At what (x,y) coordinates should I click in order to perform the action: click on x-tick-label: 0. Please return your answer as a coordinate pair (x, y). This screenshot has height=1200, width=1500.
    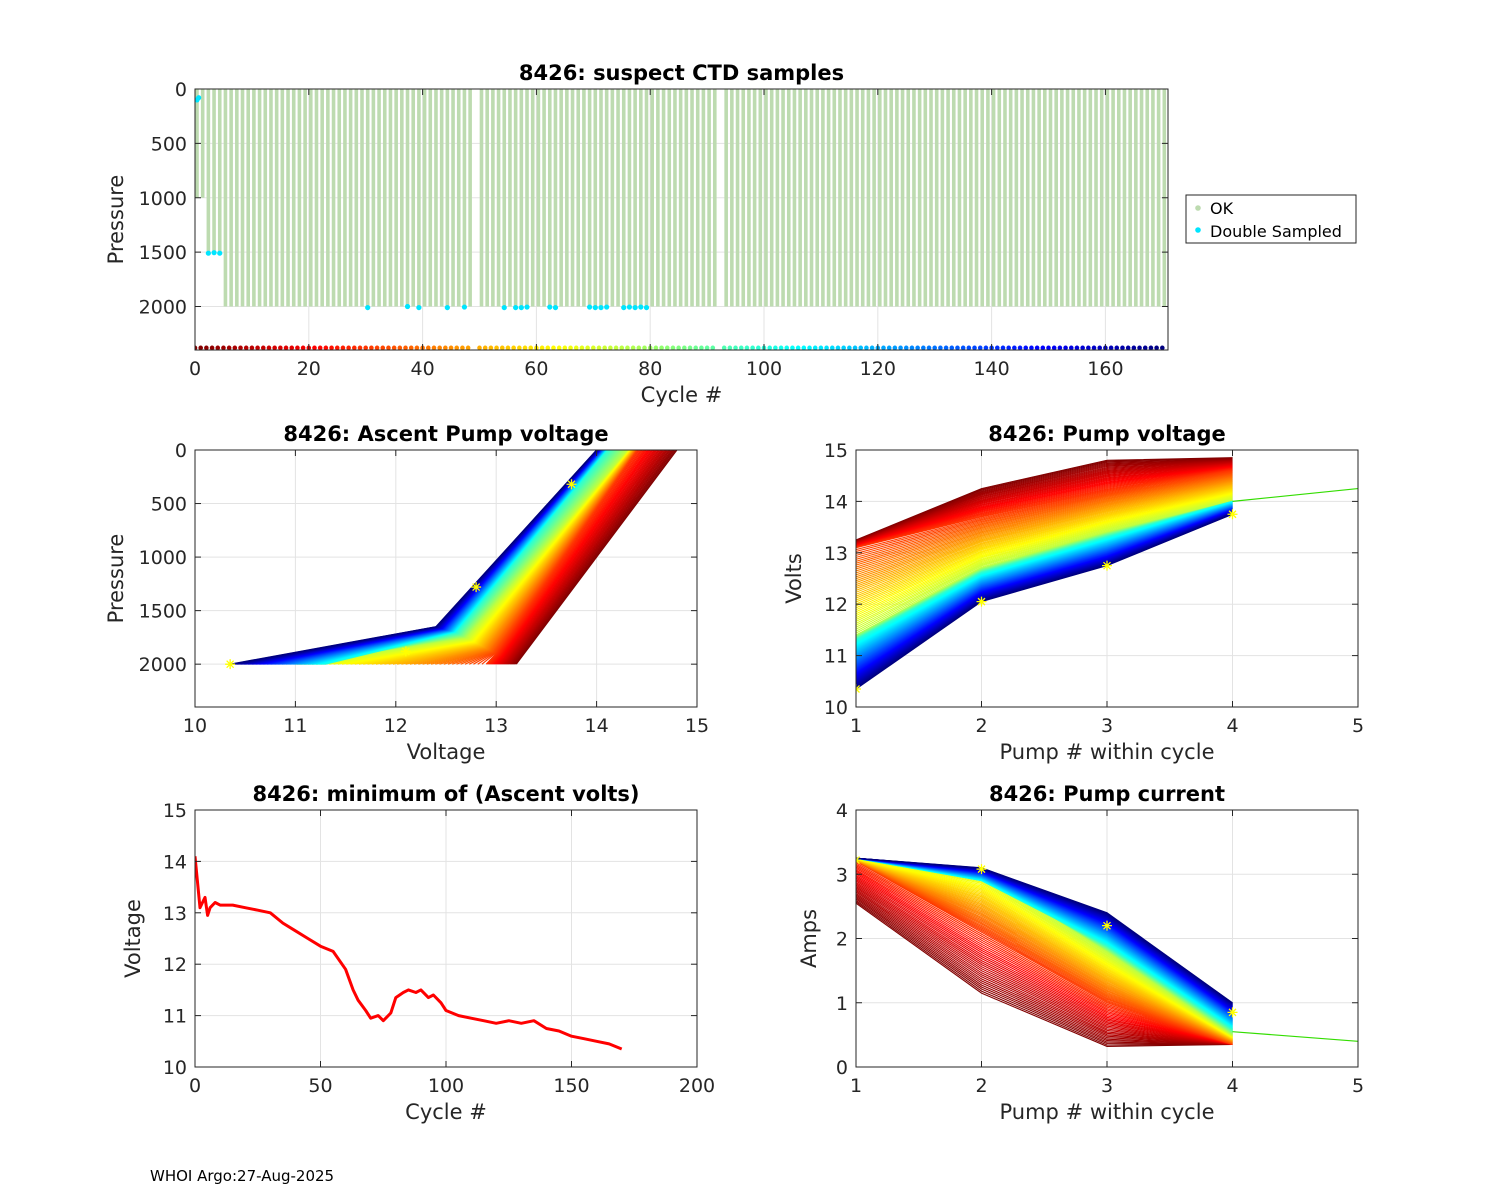
    Looking at the image, I should click on (195, 369).